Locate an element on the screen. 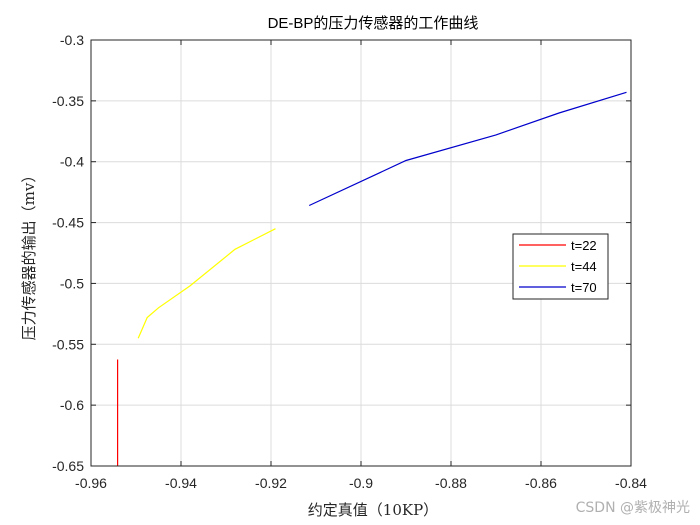  y-tick-label: -0.45 is located at coordinates (68, 223).